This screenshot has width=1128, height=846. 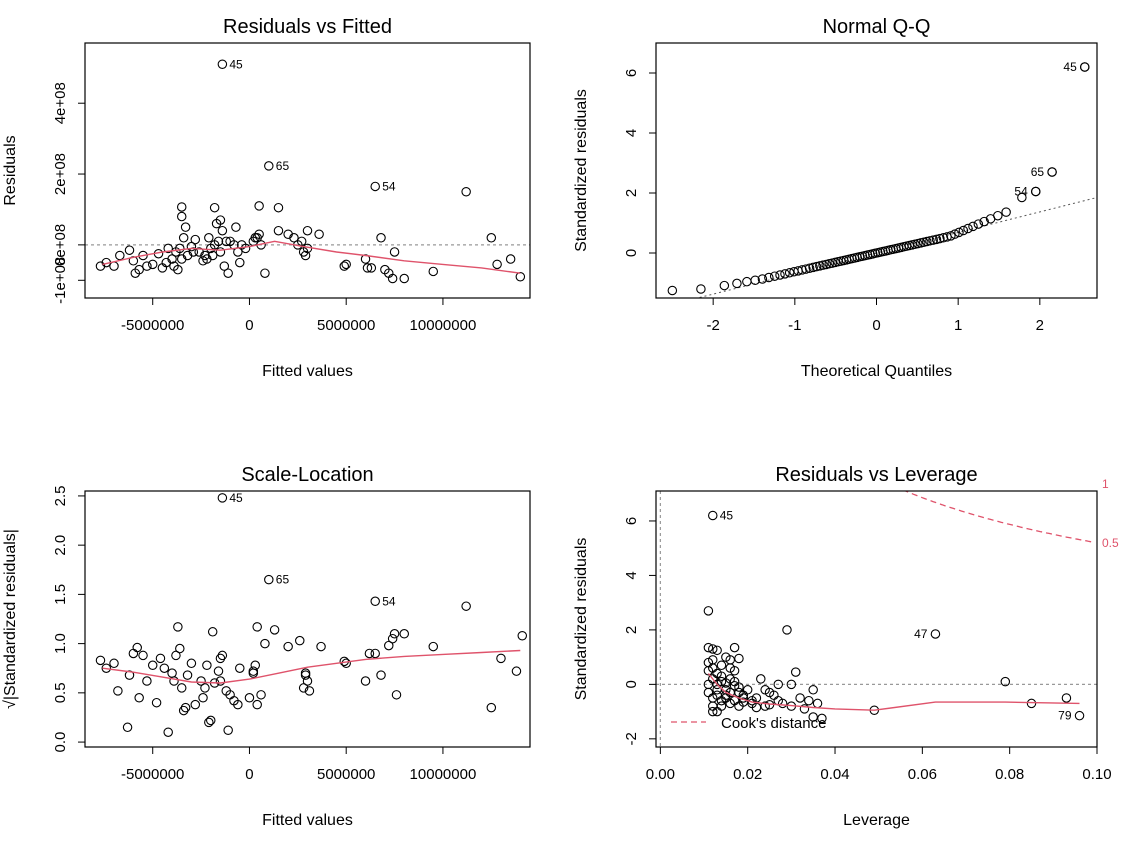 I want to click on y-tick-label: 6, so click(x=631, y=73).